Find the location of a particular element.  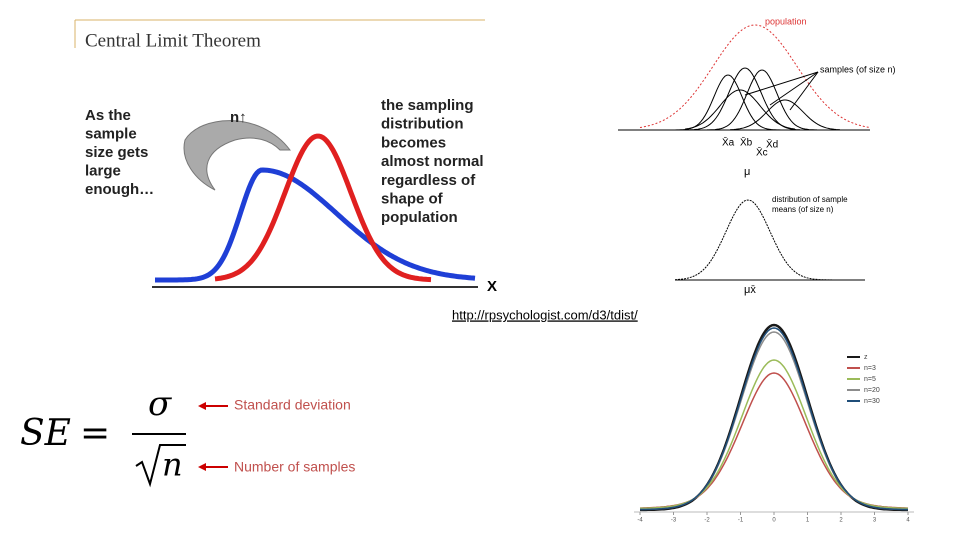

body-text: shape of is located at coordinates (412, 198).